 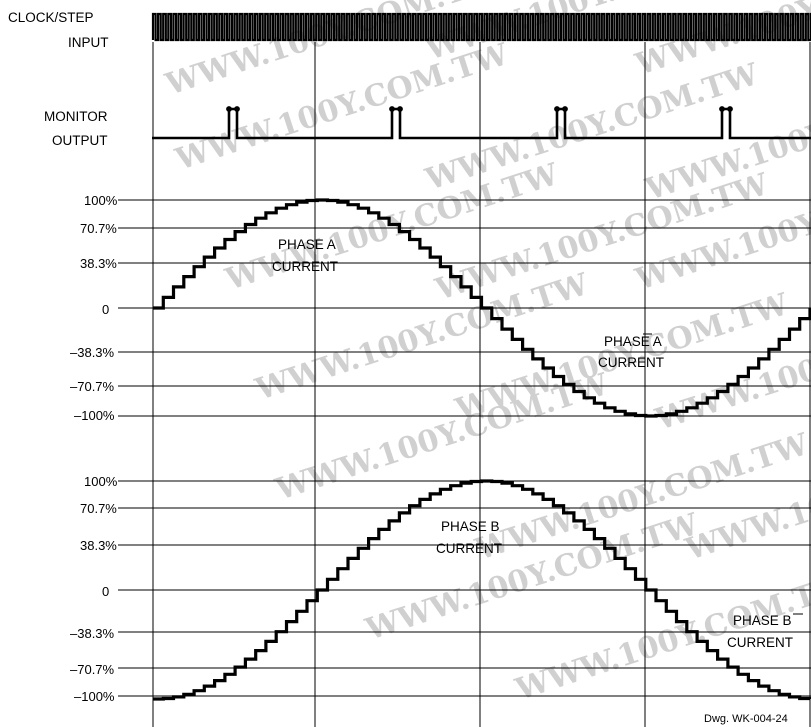 I want to click on phase-b-axis: 100% 70.7% 38.3% 0 –38.3% –70.7% –100%, so click(x=94, y=589).